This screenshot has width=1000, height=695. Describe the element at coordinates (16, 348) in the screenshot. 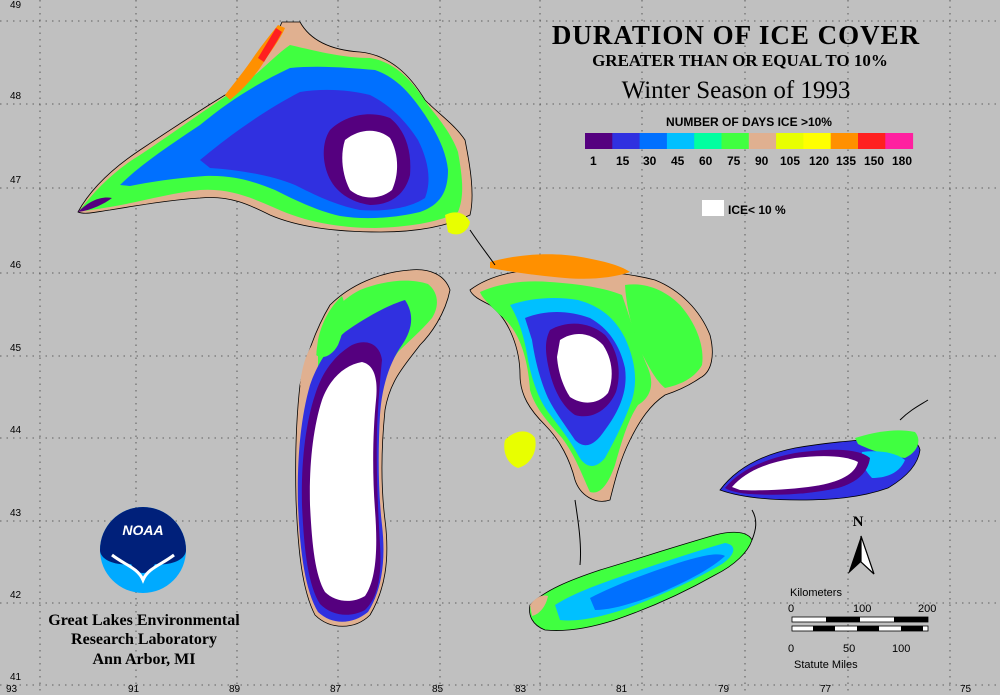

I see `latitude-label: 45` at that location.